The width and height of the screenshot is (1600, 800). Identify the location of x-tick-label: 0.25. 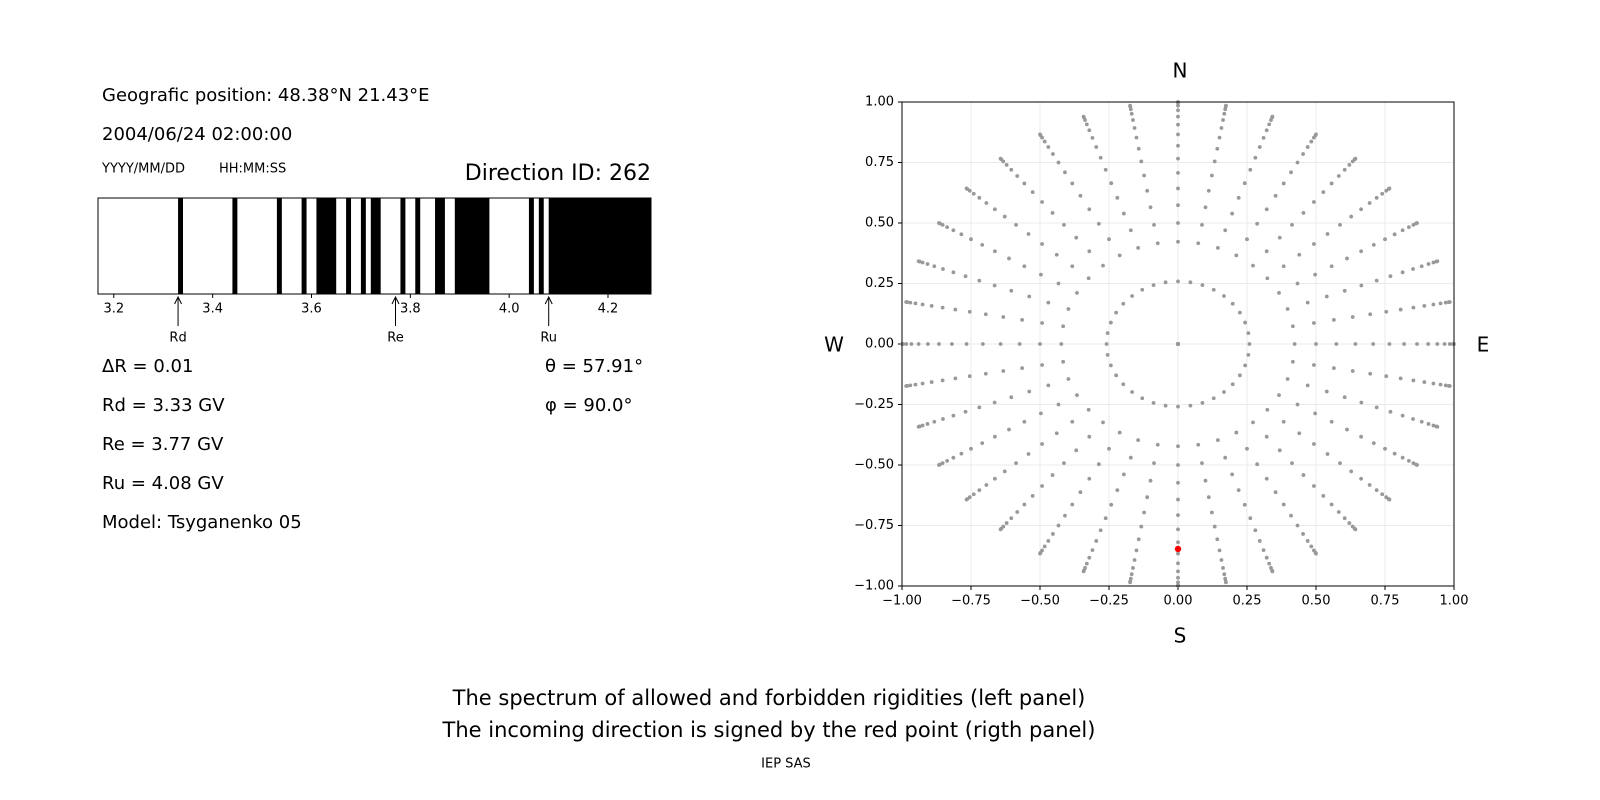
(1247, 601).